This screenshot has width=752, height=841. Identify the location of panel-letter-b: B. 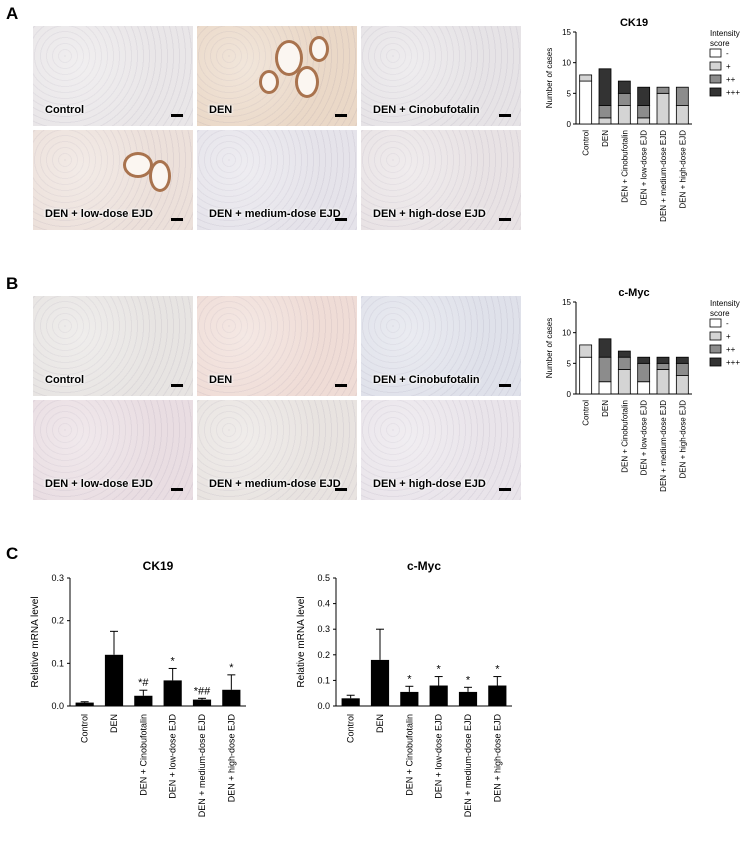
(12, 283).